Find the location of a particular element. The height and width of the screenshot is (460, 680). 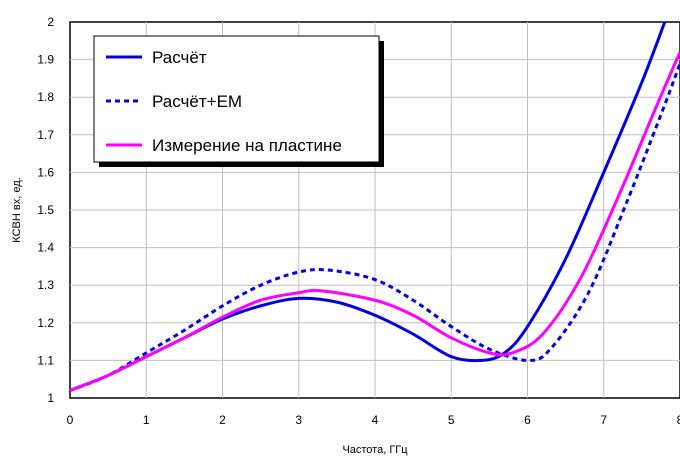

y-tick-label: 1.8 is located at coordinates (45, 97).